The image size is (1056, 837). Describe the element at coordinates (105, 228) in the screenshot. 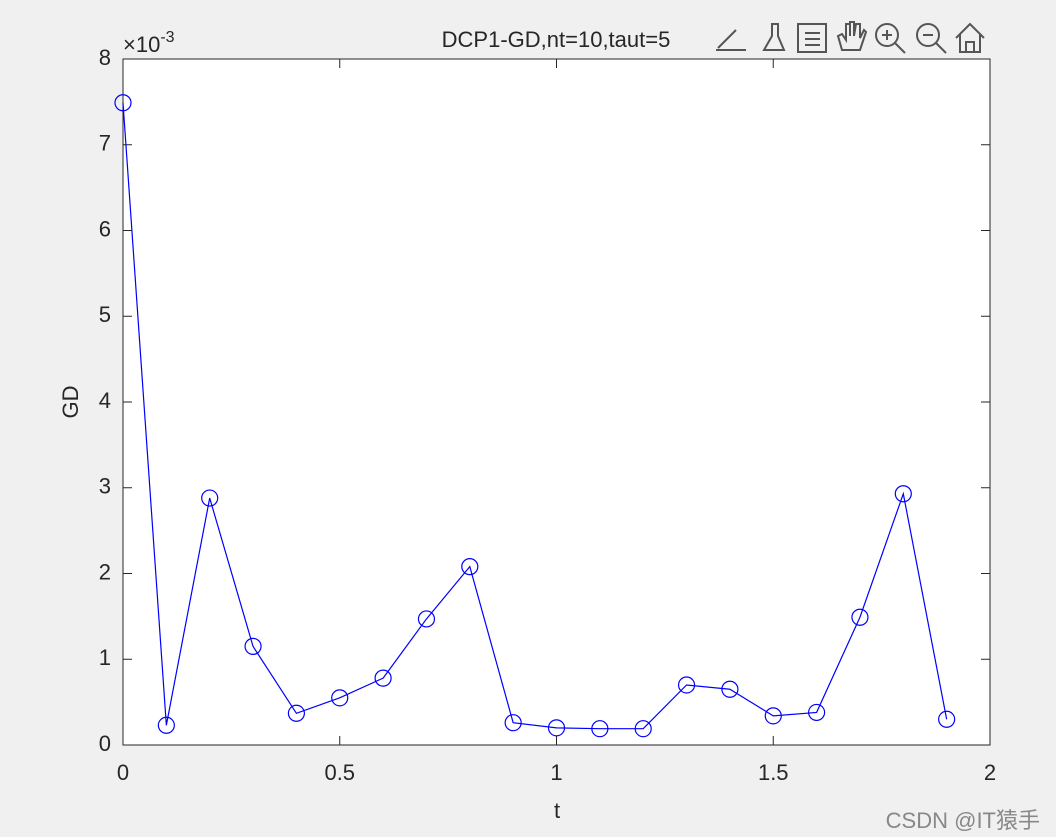

I see `y-tick-label: 6` at that location.